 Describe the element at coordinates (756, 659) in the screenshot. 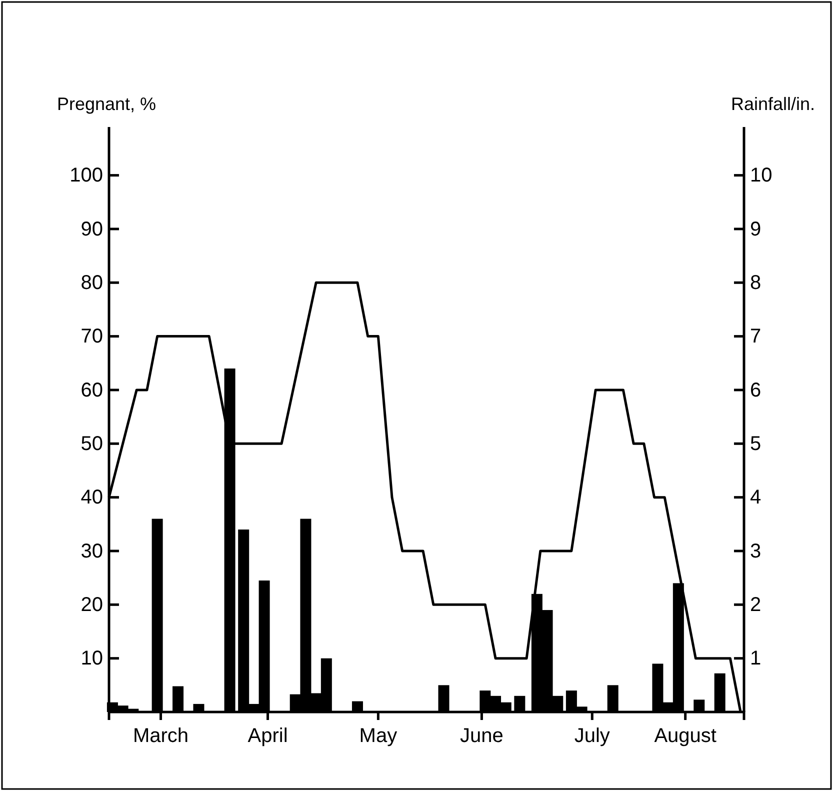

I see `y2-tick-label: 1` at that location.